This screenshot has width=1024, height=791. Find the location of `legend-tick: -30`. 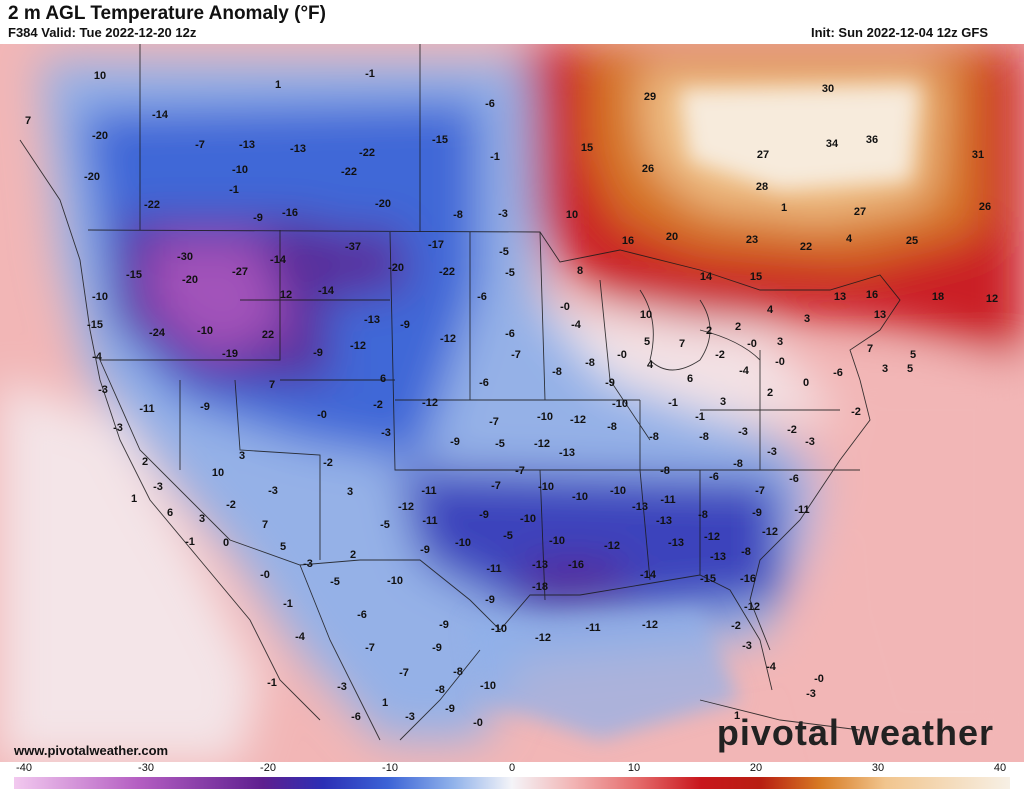

legend-tick: -30 is located at coordinates (146, 768).